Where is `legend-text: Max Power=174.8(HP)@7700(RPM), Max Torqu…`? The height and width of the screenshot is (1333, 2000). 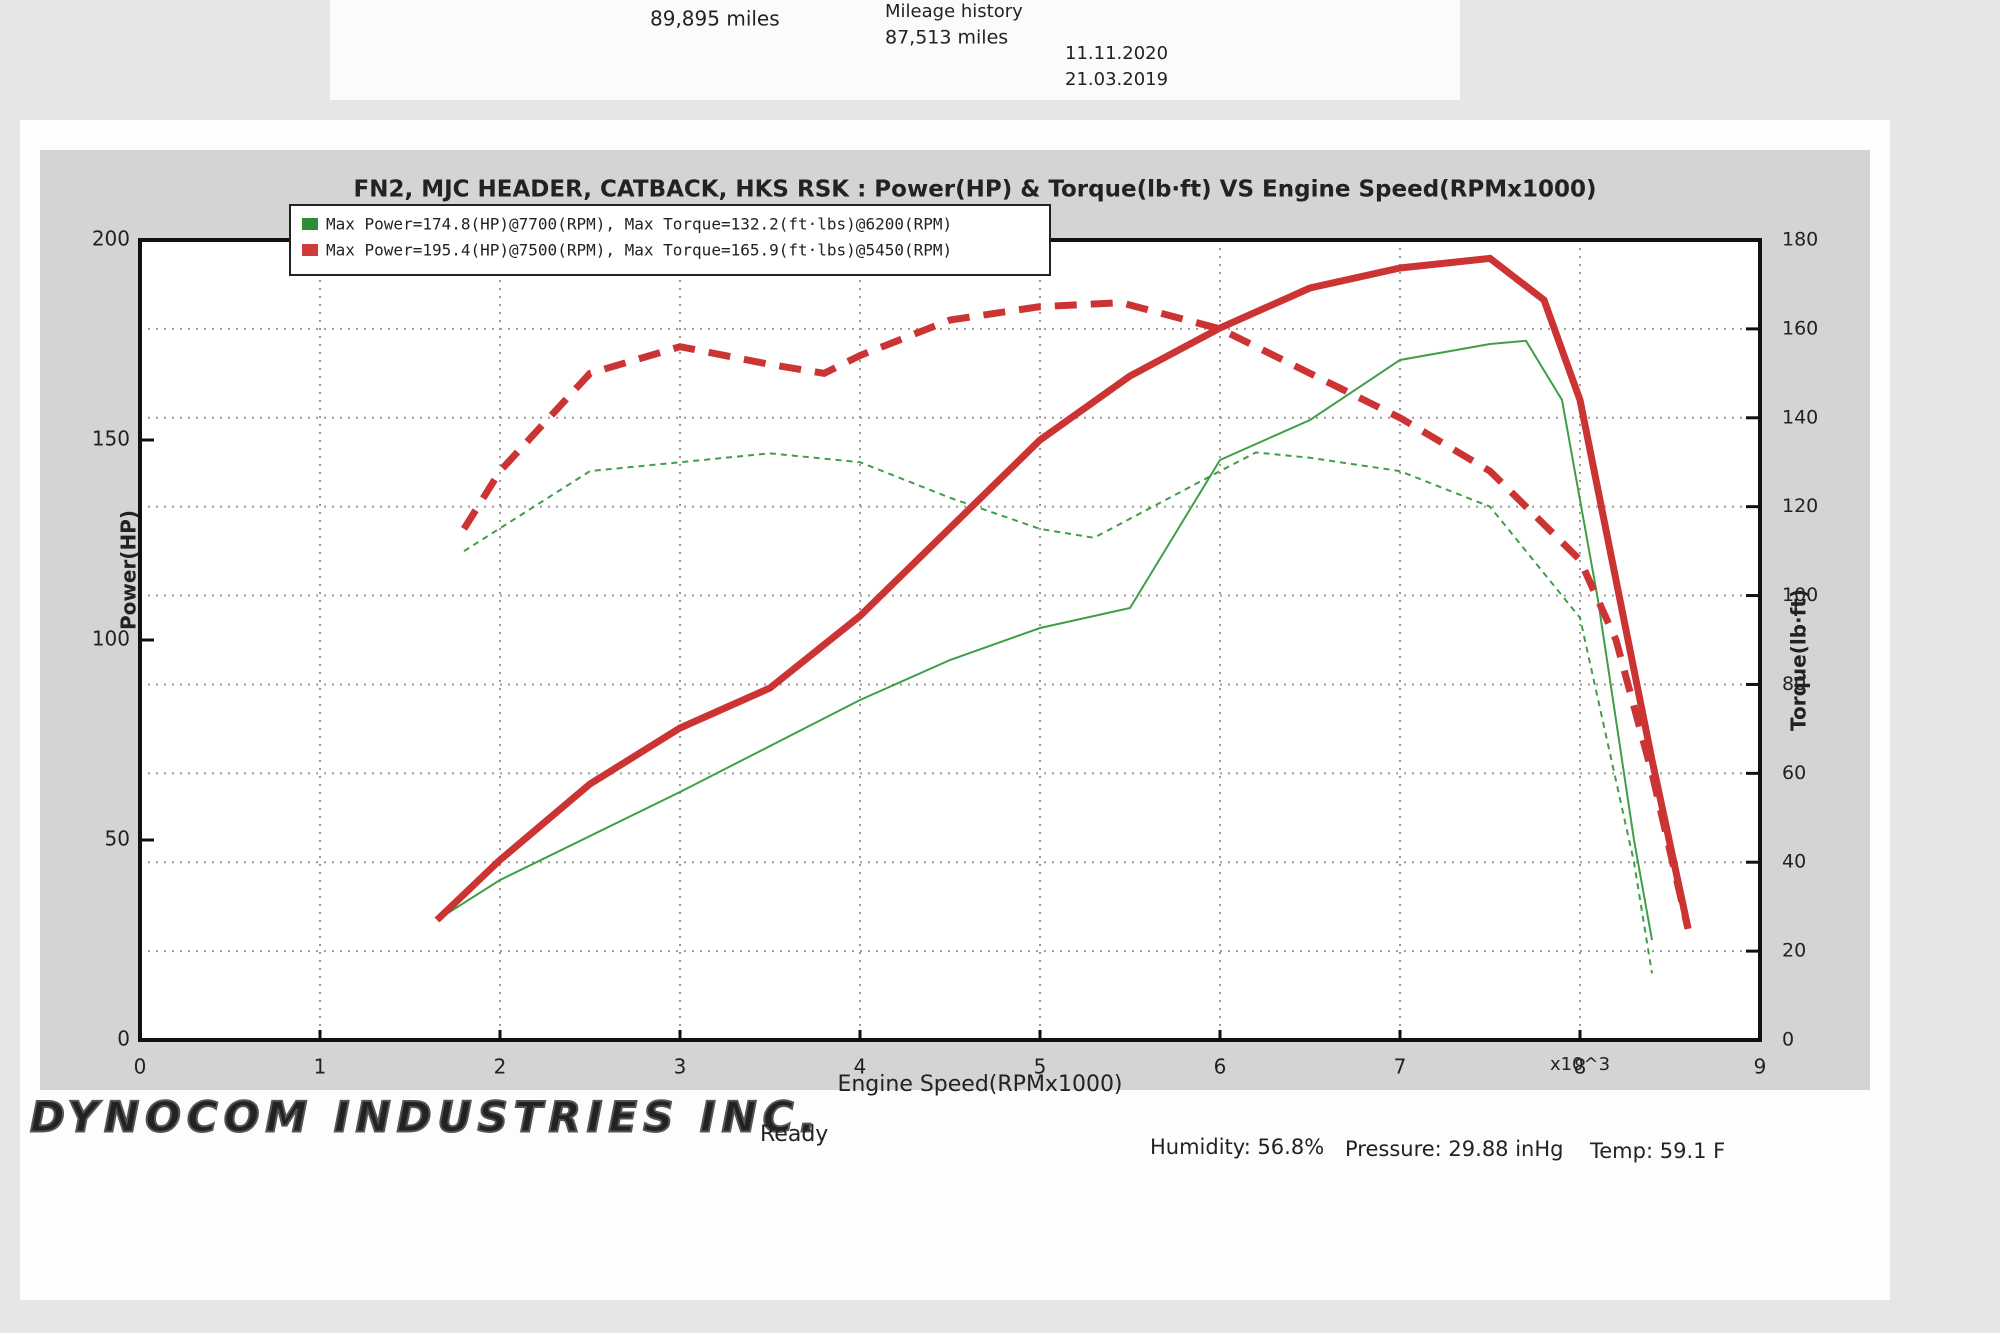 legend-text: Max Power=174.8(HP)@7700(RPM), Max Torqu… is located at coordinates (639, 224).